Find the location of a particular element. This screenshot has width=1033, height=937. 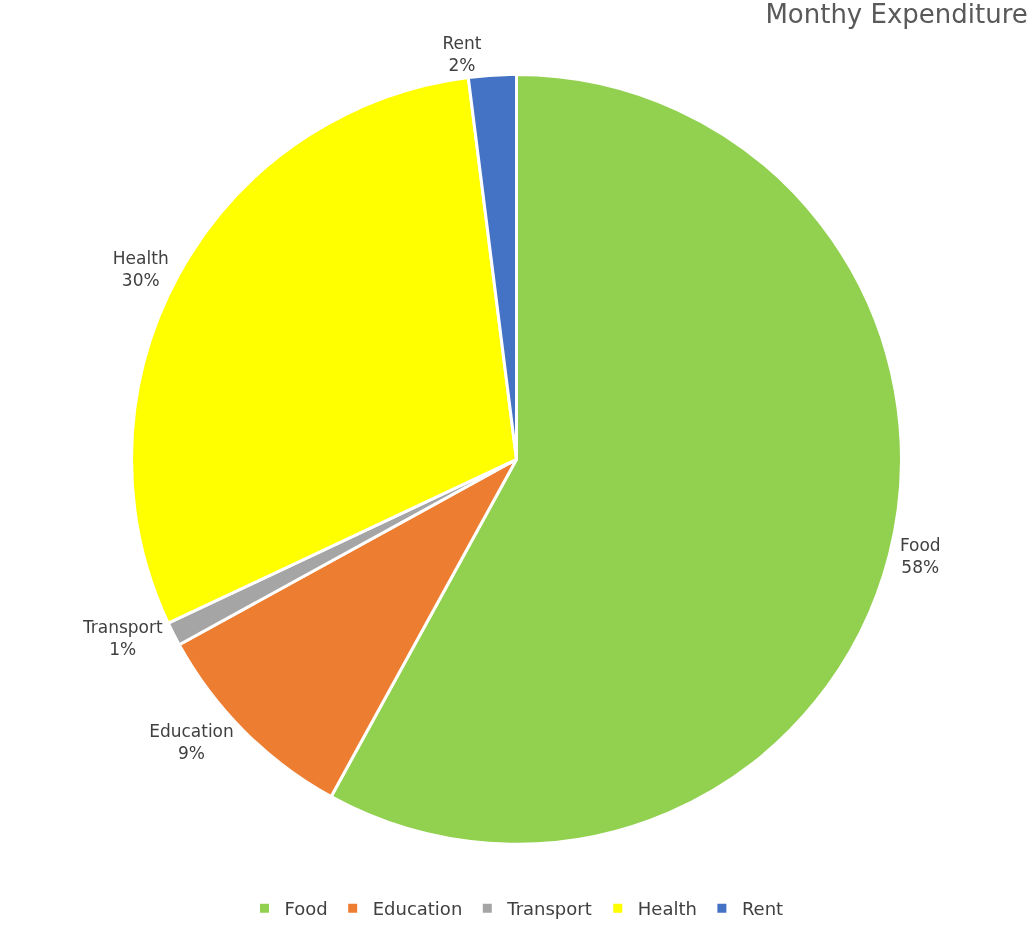

slice-label: Education is located at coordinates (191, 731).